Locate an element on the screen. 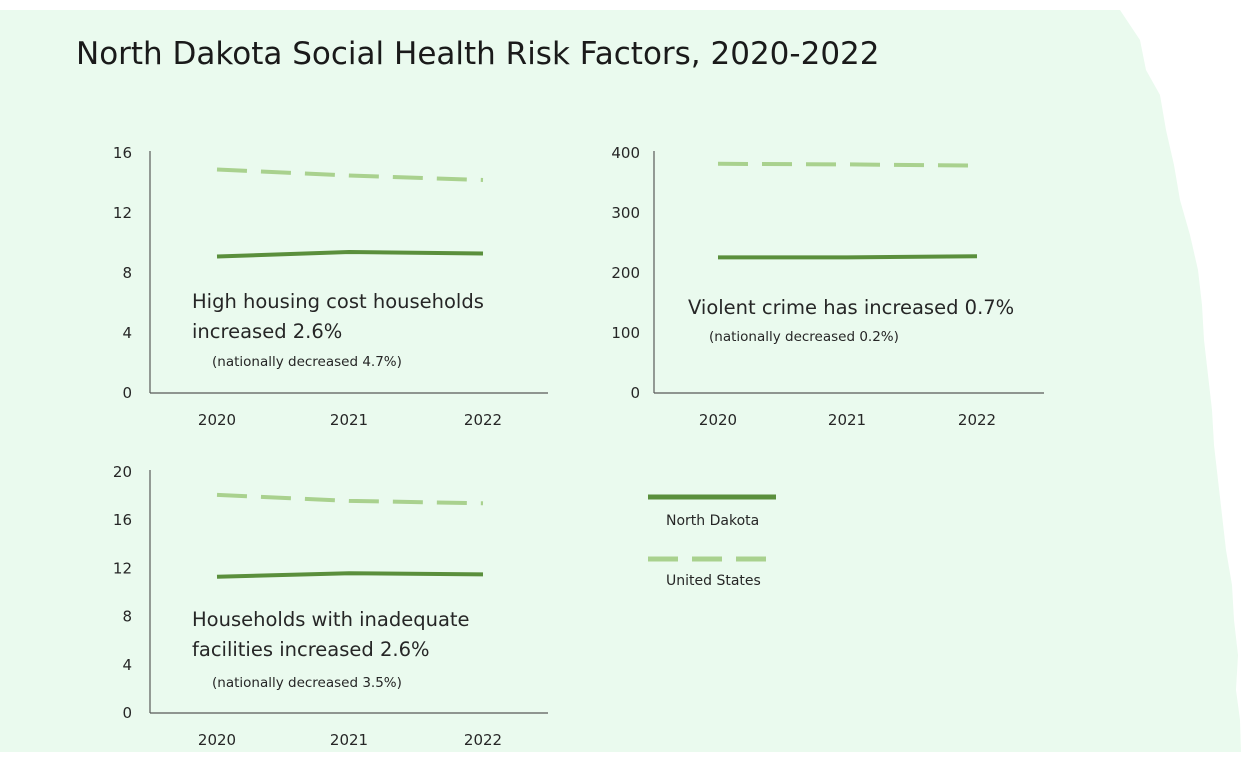  violent-crime-y-tick-label: 400 is located at coordinates (625, 153).